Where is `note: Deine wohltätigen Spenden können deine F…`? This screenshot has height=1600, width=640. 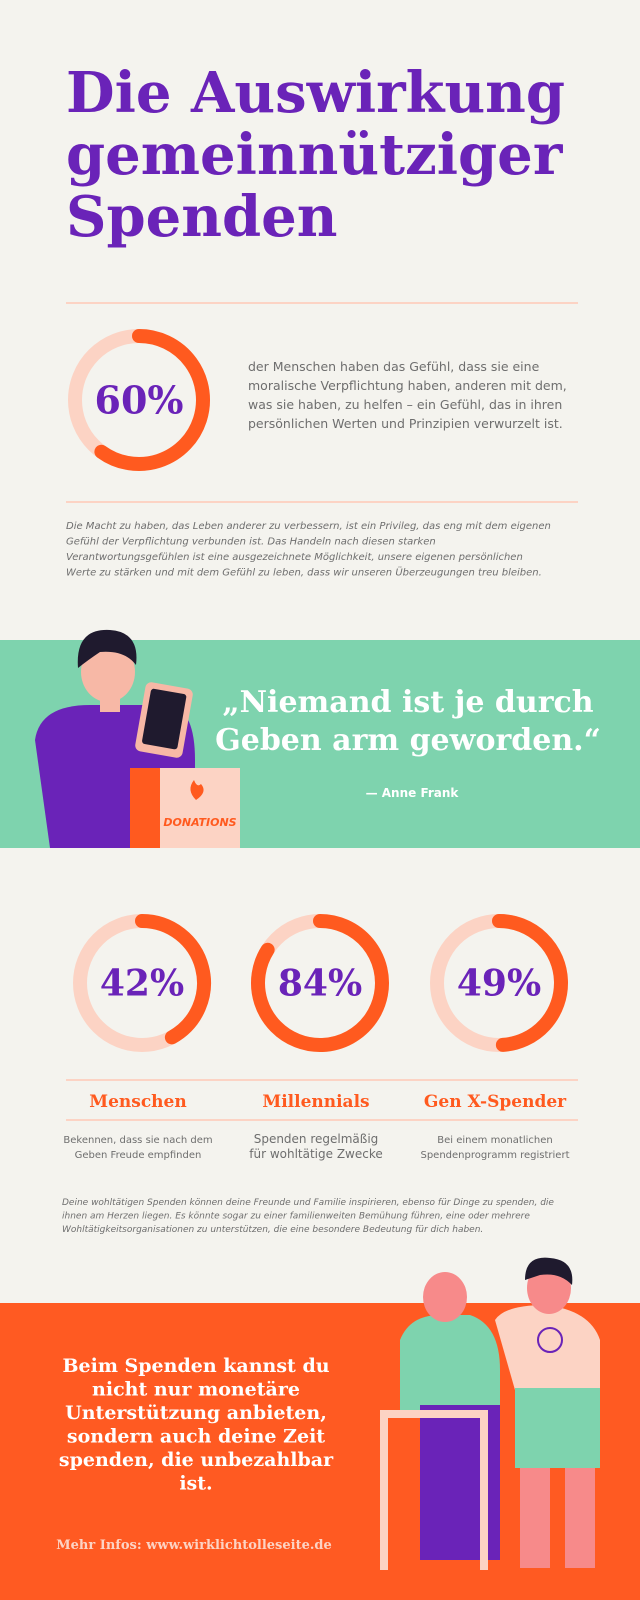 note: Deine wohltätigen Spenden können deine F… is located at coordinates (308, 1203).